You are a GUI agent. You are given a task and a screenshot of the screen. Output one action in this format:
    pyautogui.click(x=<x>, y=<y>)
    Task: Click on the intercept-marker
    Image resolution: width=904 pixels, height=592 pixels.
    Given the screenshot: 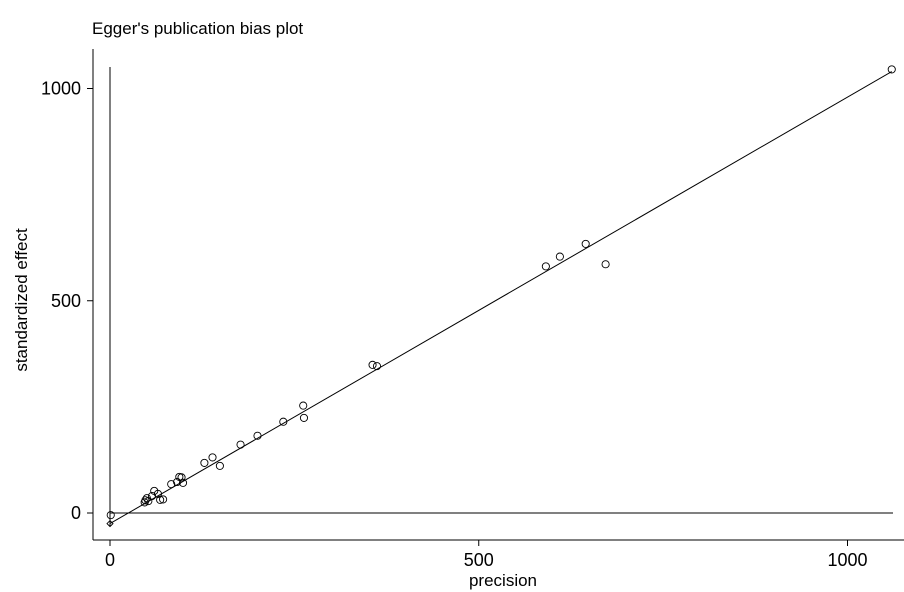 What is the action you would take?
    pyautogui.click(x=110, y=523)
    